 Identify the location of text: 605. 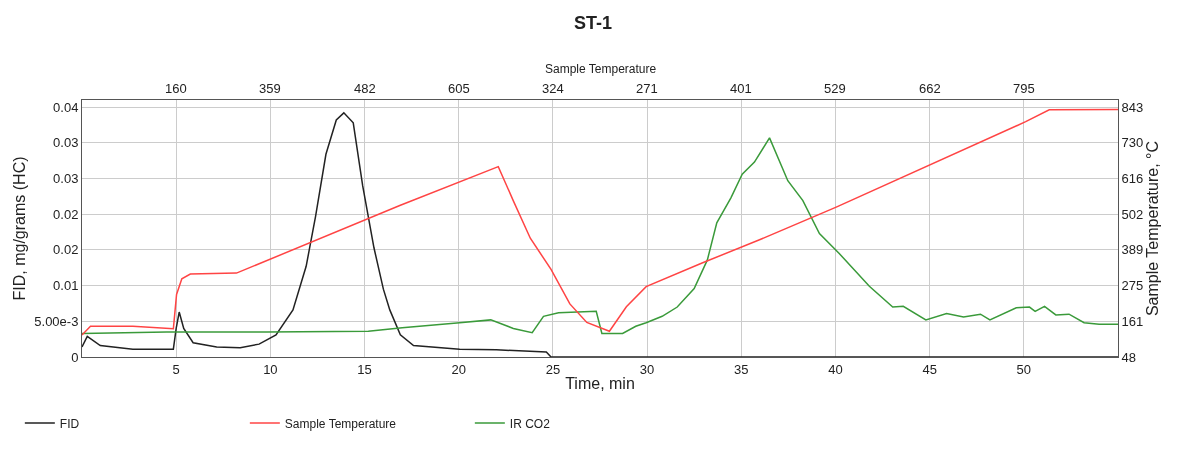
(459, 88).